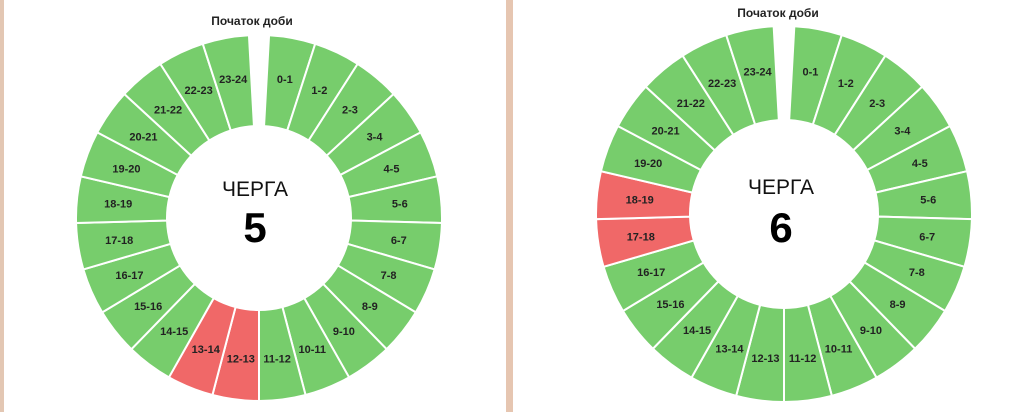 The width and height of the screenshot is (1016, 412). I want to click on queue-number: 5, so click(254, 227).